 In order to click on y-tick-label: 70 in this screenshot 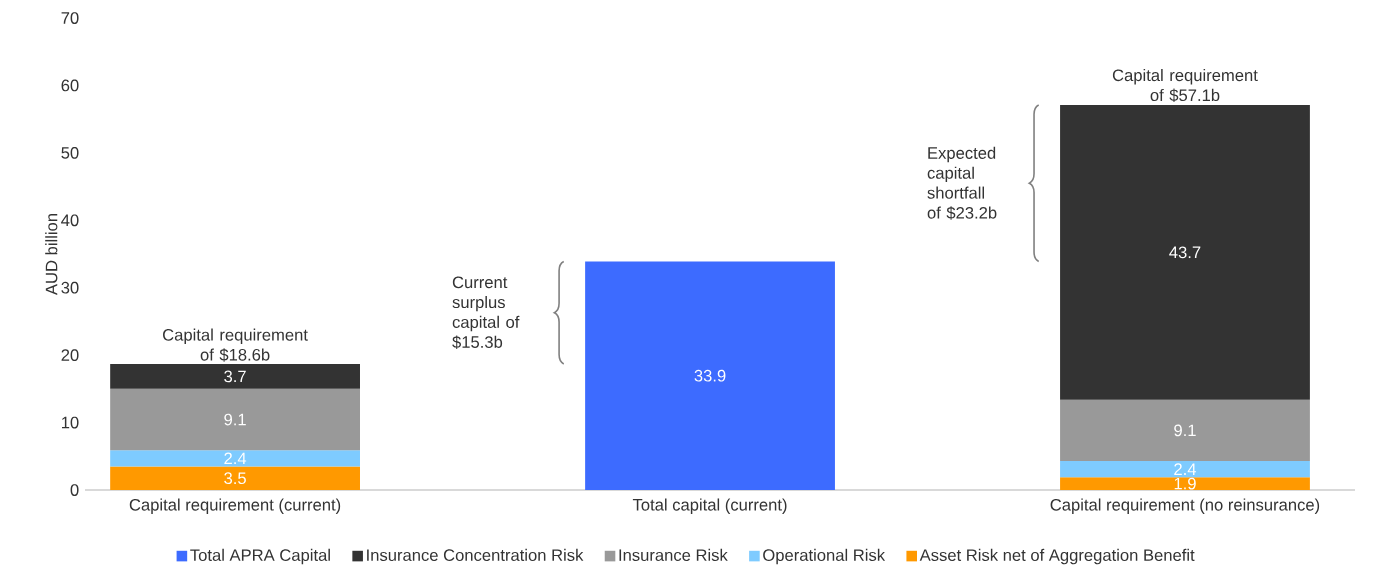, I will do `click(70, 18)`.